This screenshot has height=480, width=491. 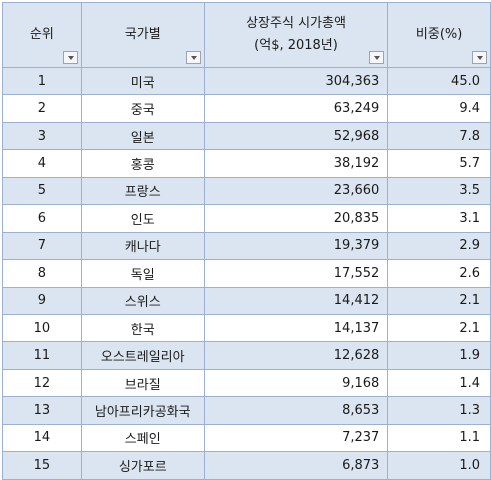 What do you see at coordinates (439, 81) in the screenshot?
I see `share-cell: 45.0` at bounding box center [439, 81].